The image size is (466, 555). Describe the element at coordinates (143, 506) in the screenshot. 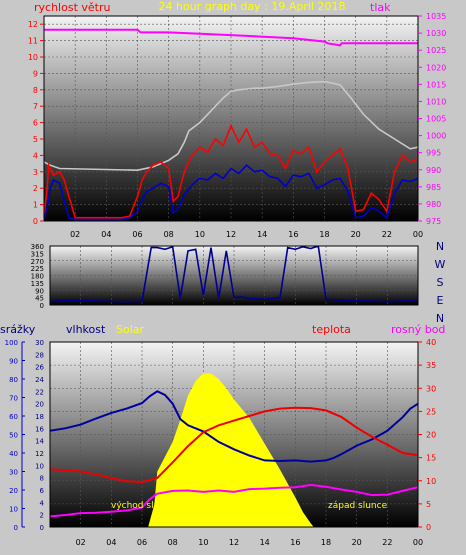

I see `sunrise-label: východ slunce` at that location.